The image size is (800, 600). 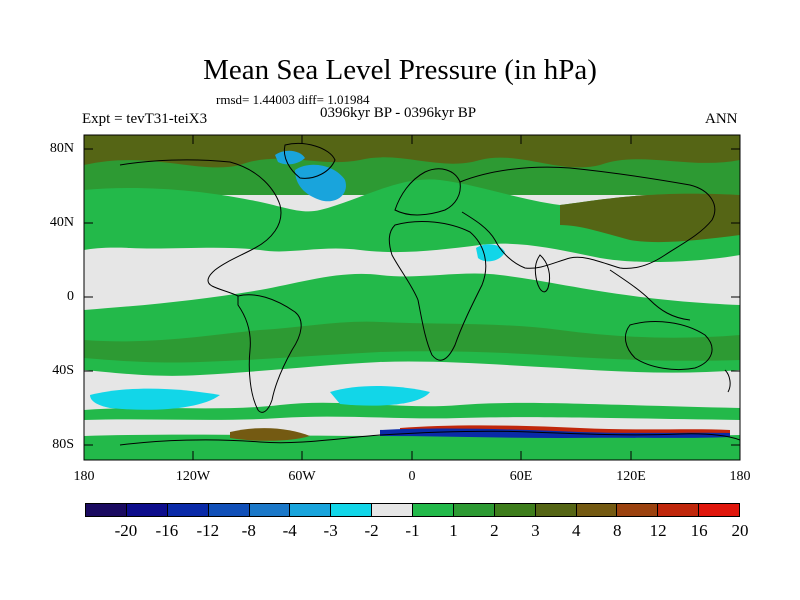 What do you see at coordinates (330, 530) in the screenshot?
I see `colorbar-label: -3` at bounding box center [330, 530].